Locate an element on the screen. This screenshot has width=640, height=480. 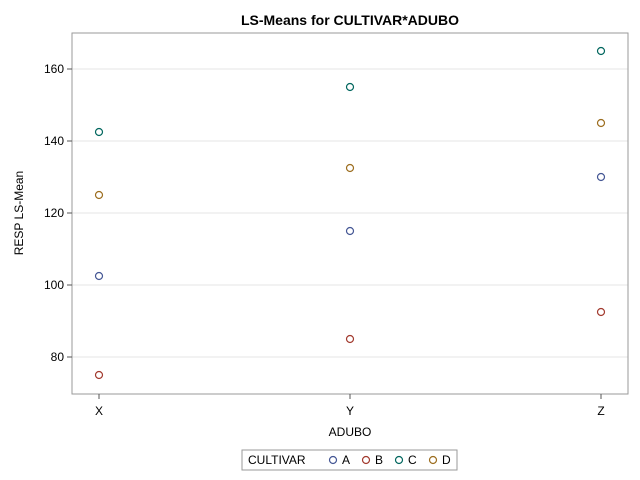
y-axis-label: RESP LS-Mean is located at coordinates (19, 213).